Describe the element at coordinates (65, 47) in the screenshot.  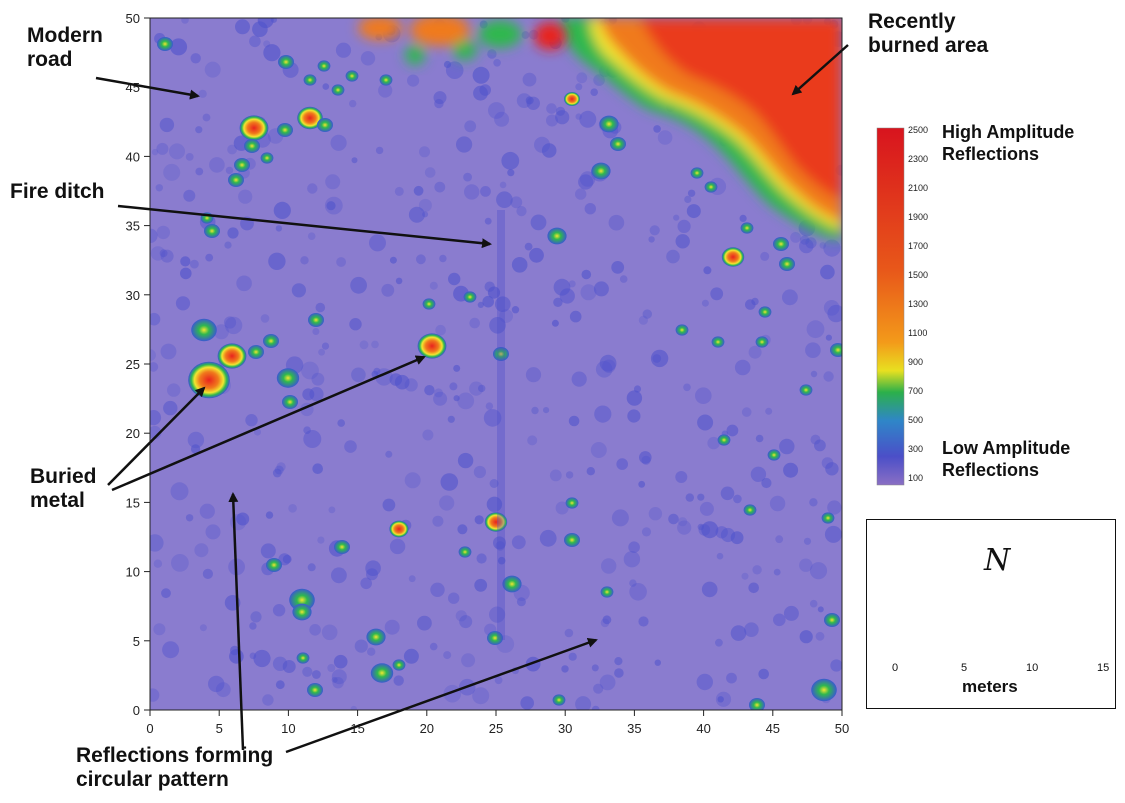
I see `label-modern-road: Modern road` at that location.